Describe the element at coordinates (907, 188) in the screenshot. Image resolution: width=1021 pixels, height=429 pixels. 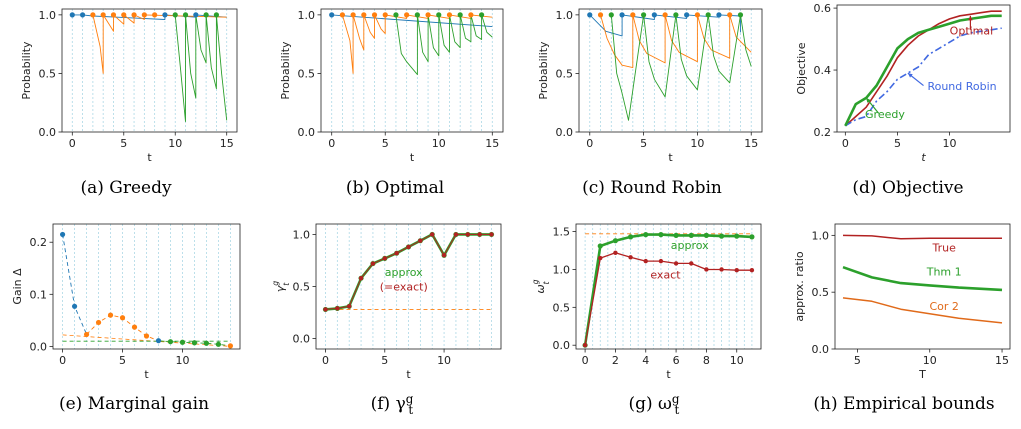
I see `panel-caption: (d) Objective` at that location.